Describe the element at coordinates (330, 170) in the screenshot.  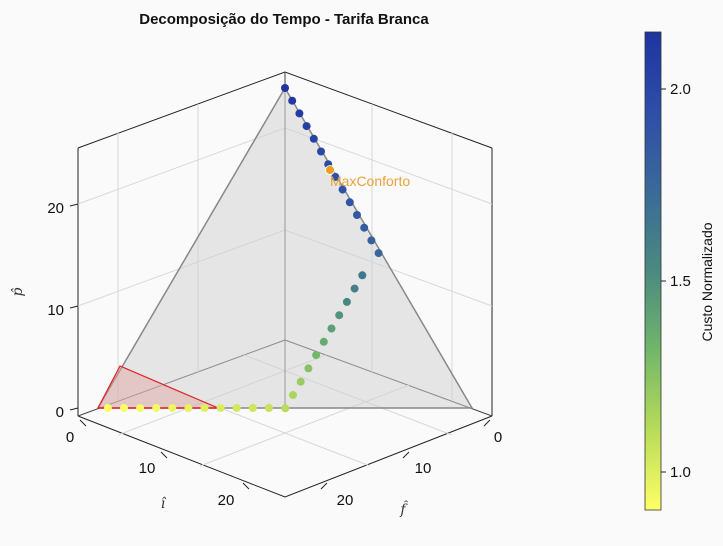
I see `maxconforto-marker` at that location.